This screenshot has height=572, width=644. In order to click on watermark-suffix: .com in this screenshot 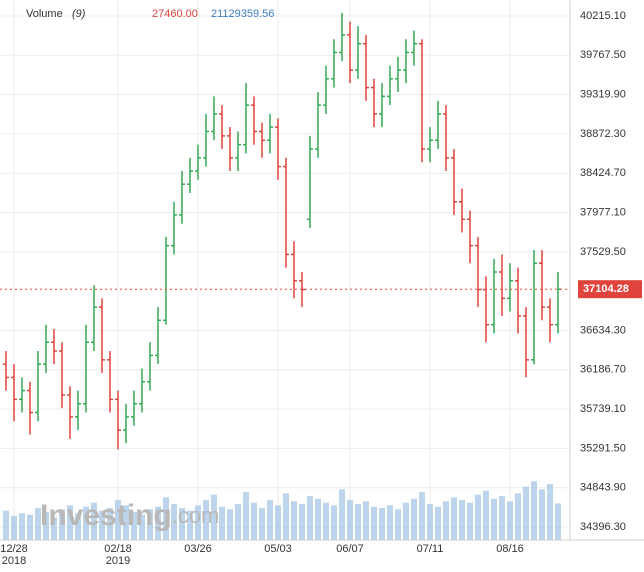, I will do `click(196, 515)`.